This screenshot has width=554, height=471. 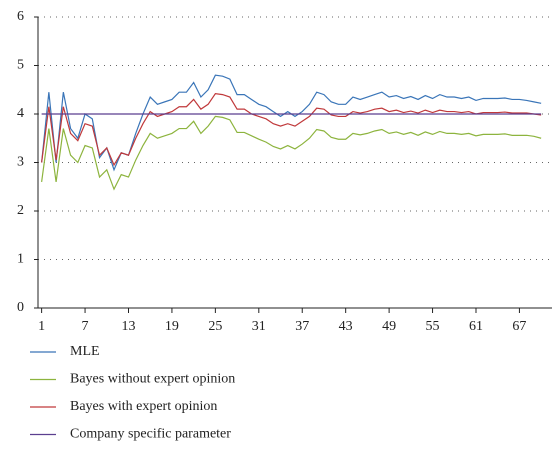 I want to click on x-tick-label: 37, so click(x=302, y=326).